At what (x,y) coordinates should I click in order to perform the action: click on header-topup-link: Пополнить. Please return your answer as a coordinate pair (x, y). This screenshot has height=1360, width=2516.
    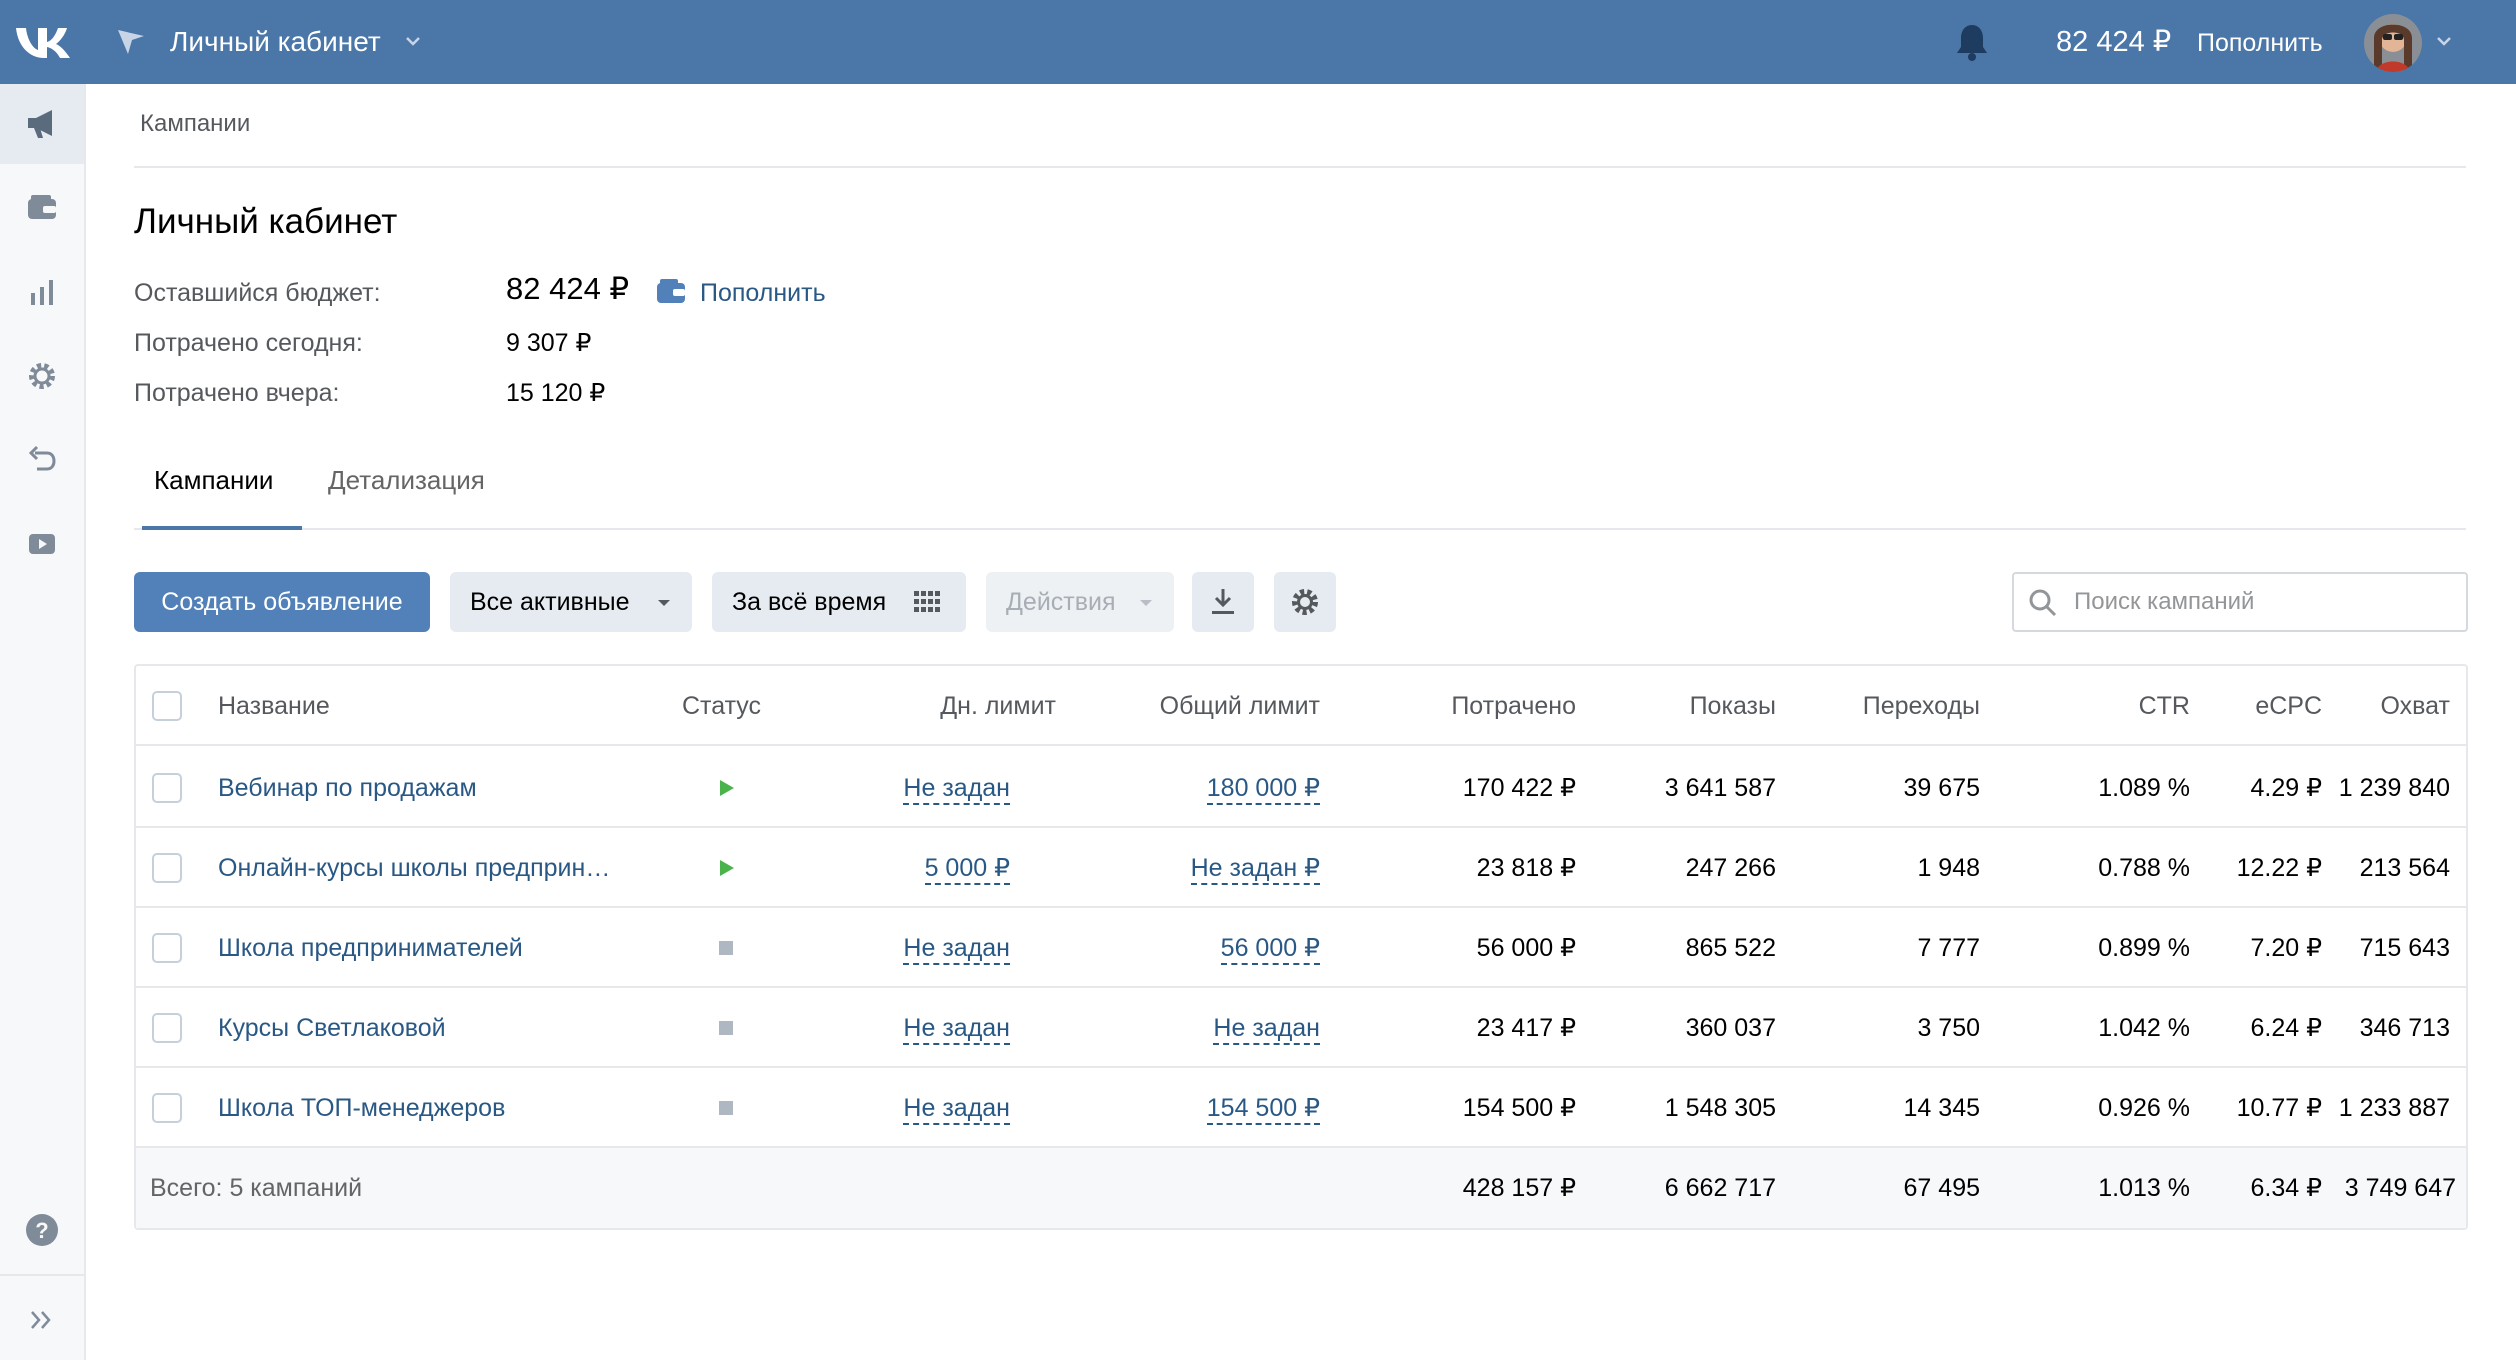
    Looking at the image, I should click on (2260, 43).